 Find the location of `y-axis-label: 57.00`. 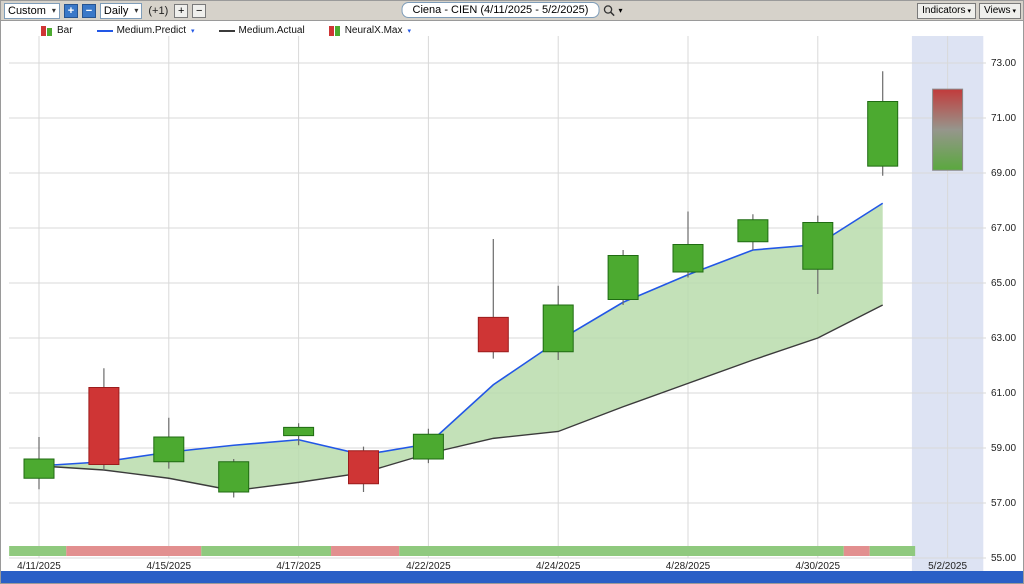

y-axis-label: 57.00 is located at coordinates (1003, 503).